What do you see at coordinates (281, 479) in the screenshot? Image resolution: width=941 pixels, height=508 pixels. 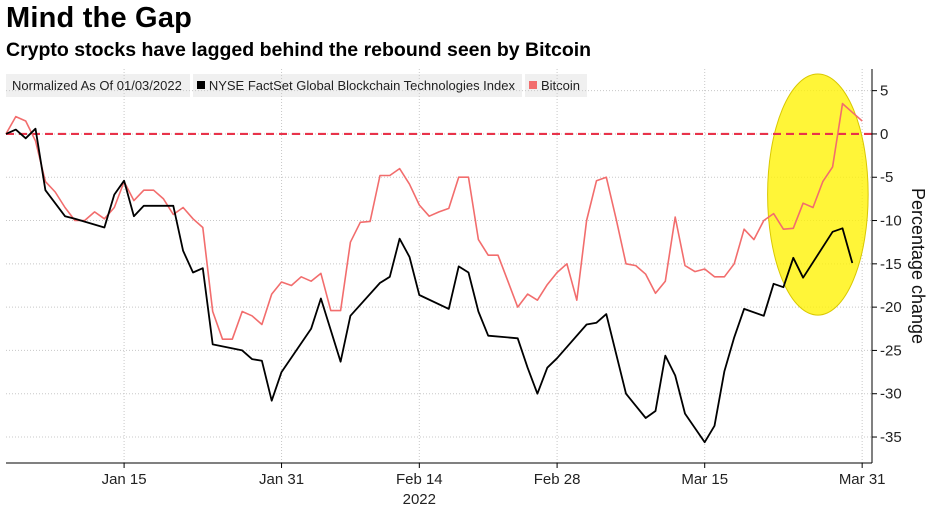 I see `x-tick-label: Jan 31` at bounding box center [281, 479].